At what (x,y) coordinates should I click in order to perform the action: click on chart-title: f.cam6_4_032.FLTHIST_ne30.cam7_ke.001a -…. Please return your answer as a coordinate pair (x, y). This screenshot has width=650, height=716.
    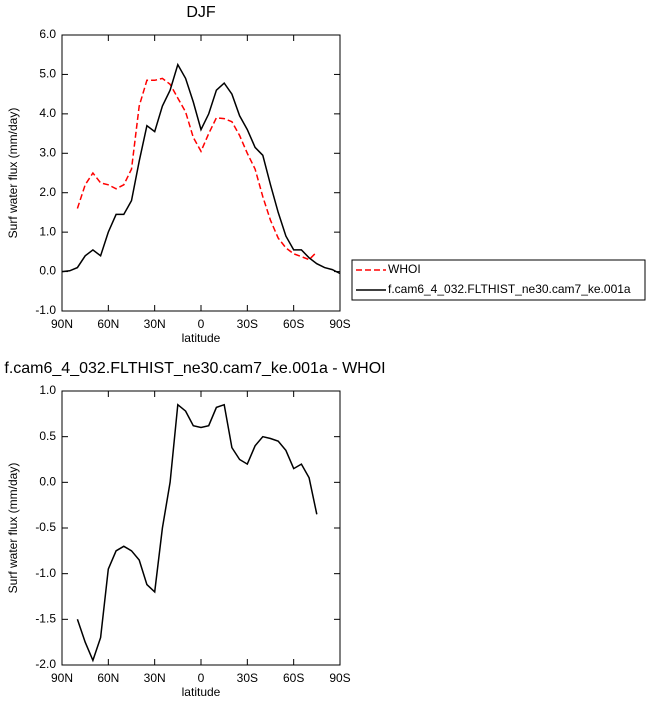
    Looking at the image, I should click on (194, 368).